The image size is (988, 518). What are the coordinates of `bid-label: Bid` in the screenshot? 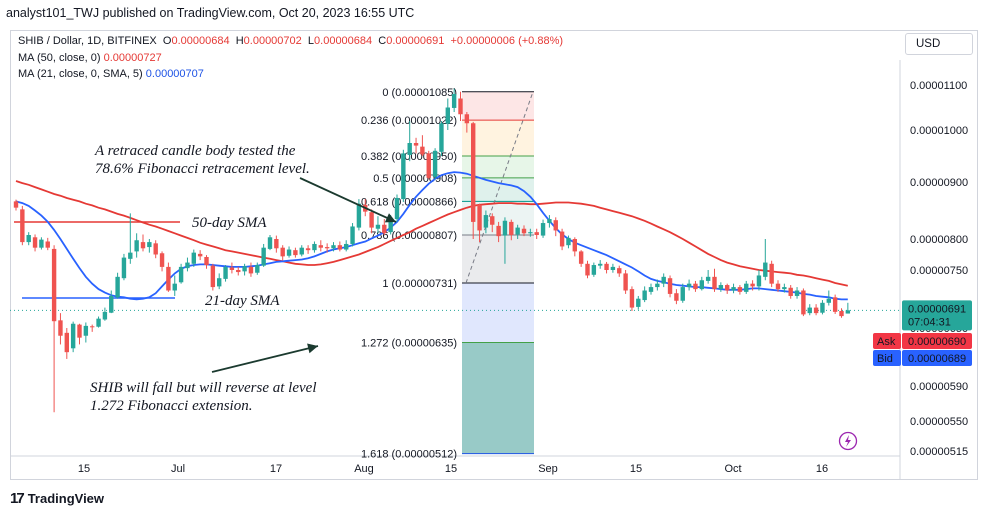 It's located at (885, 359).